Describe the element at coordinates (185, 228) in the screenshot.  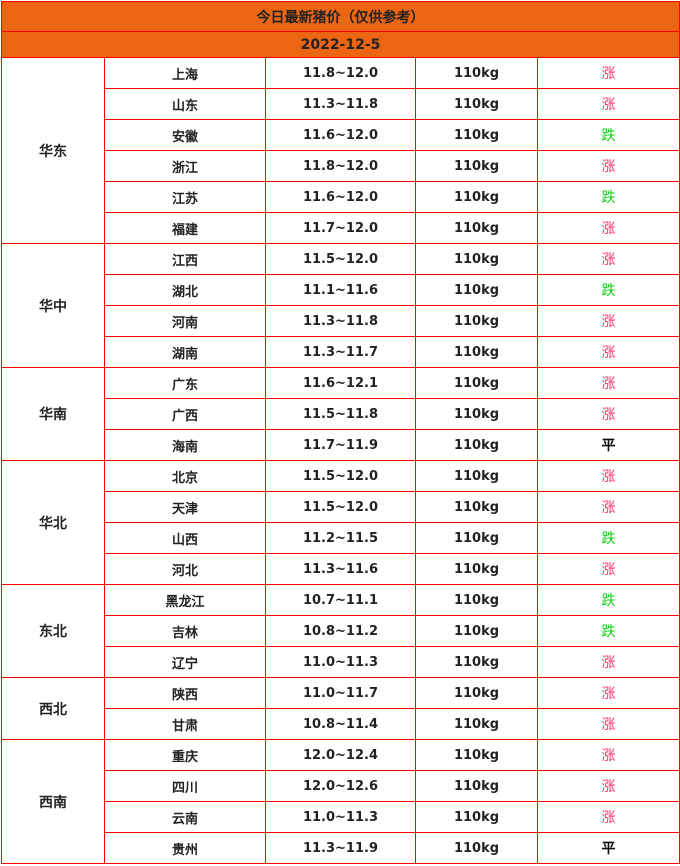
I see `province-cell: 福建` at that location.